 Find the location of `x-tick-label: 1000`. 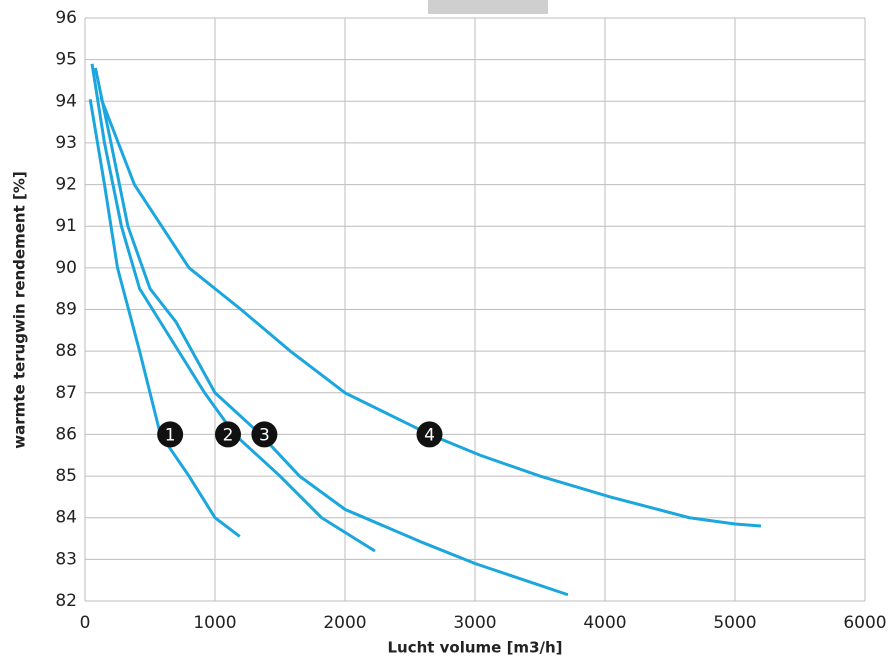

x-tick-label: 1000 is located at coordinates (214, 623).